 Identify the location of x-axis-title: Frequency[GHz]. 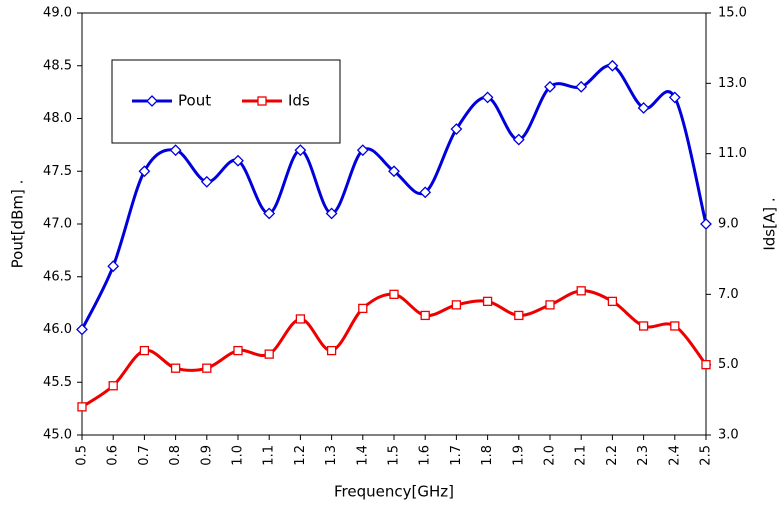
(394, 492).